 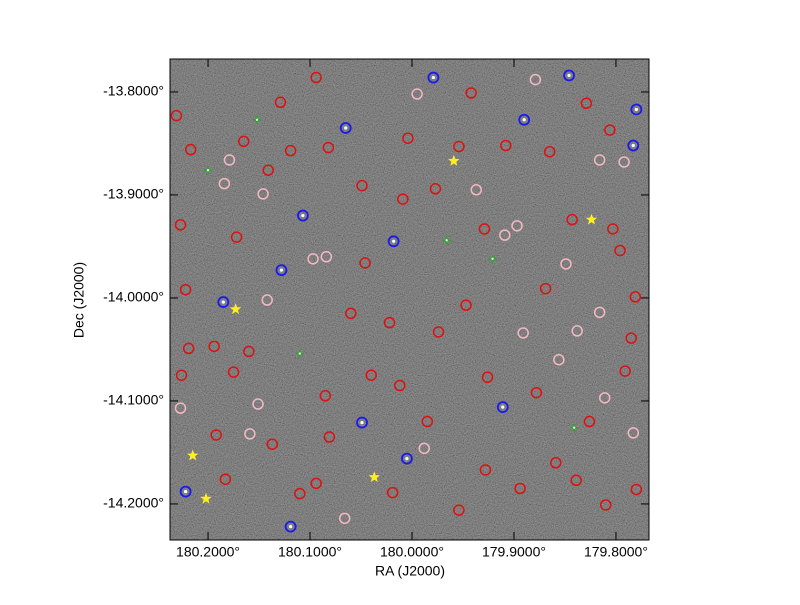 What do you see at coordinates (616, 552) in the screenshot?
I see `x-tick-label: 179.8000°` at bounding box center [616, 552].